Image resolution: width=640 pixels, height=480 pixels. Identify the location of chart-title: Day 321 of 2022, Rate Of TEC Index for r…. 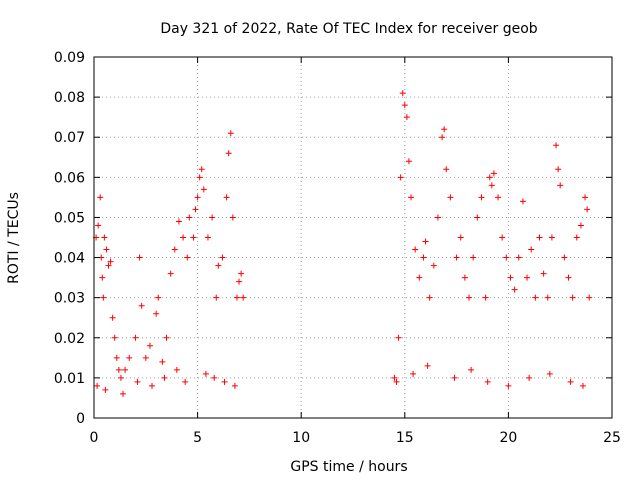
(348, 29).